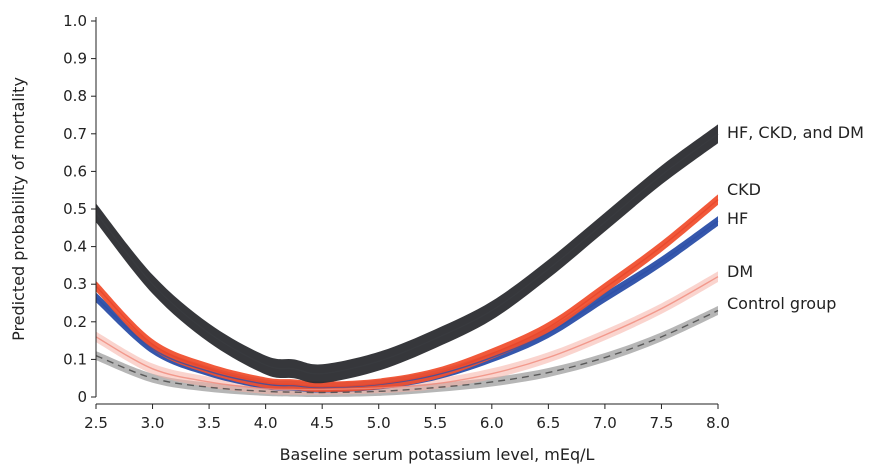 The image size is (875, 466). I want to click on y-tick-label: 0.8, so click(75, 96).